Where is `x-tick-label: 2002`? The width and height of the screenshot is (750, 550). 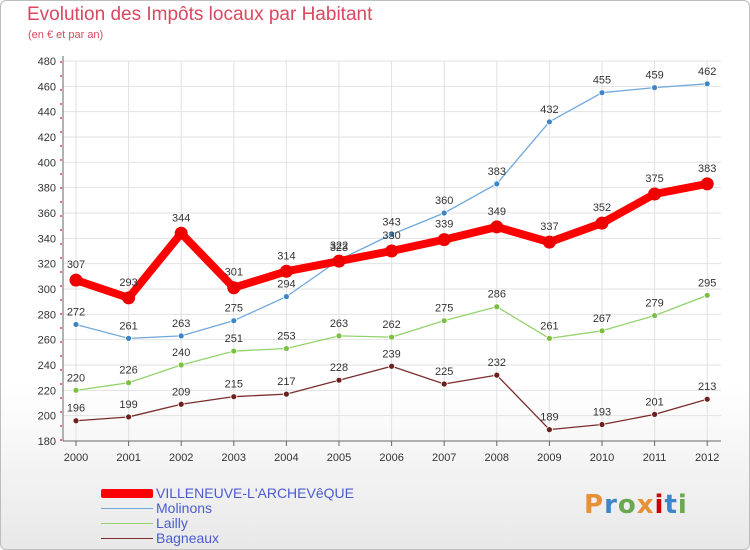 x-tick-label: 2002 is located at coordinates (181, 458).